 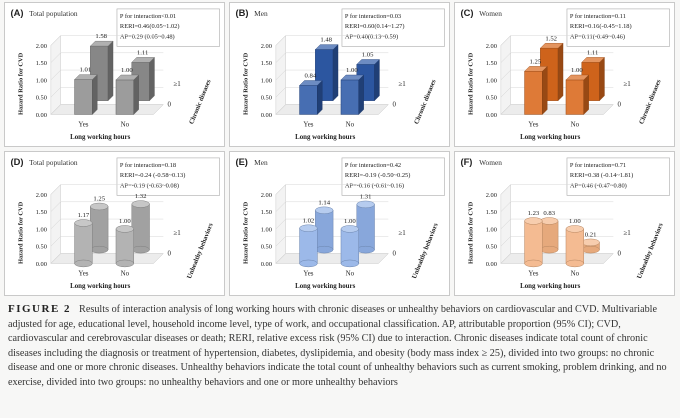 What do you see at coordinates (591, 234) in the screenshot?
I see `data-label: 0.21` at bounding box center [591, 234].